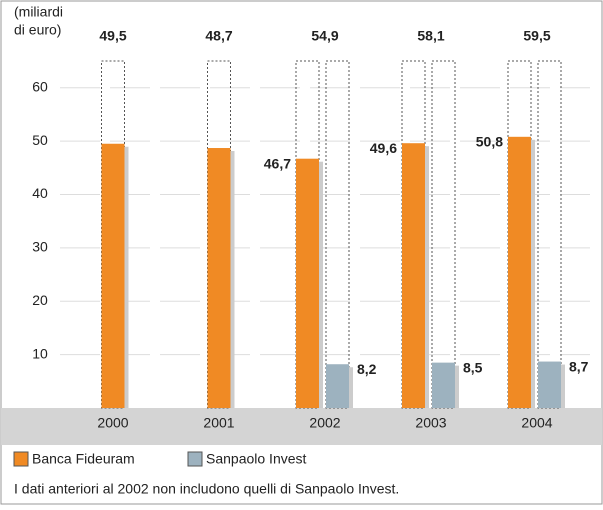  Describe the element at coordinates (489, 142) in the screenshot. I see `value-label: 50,8` at that location.